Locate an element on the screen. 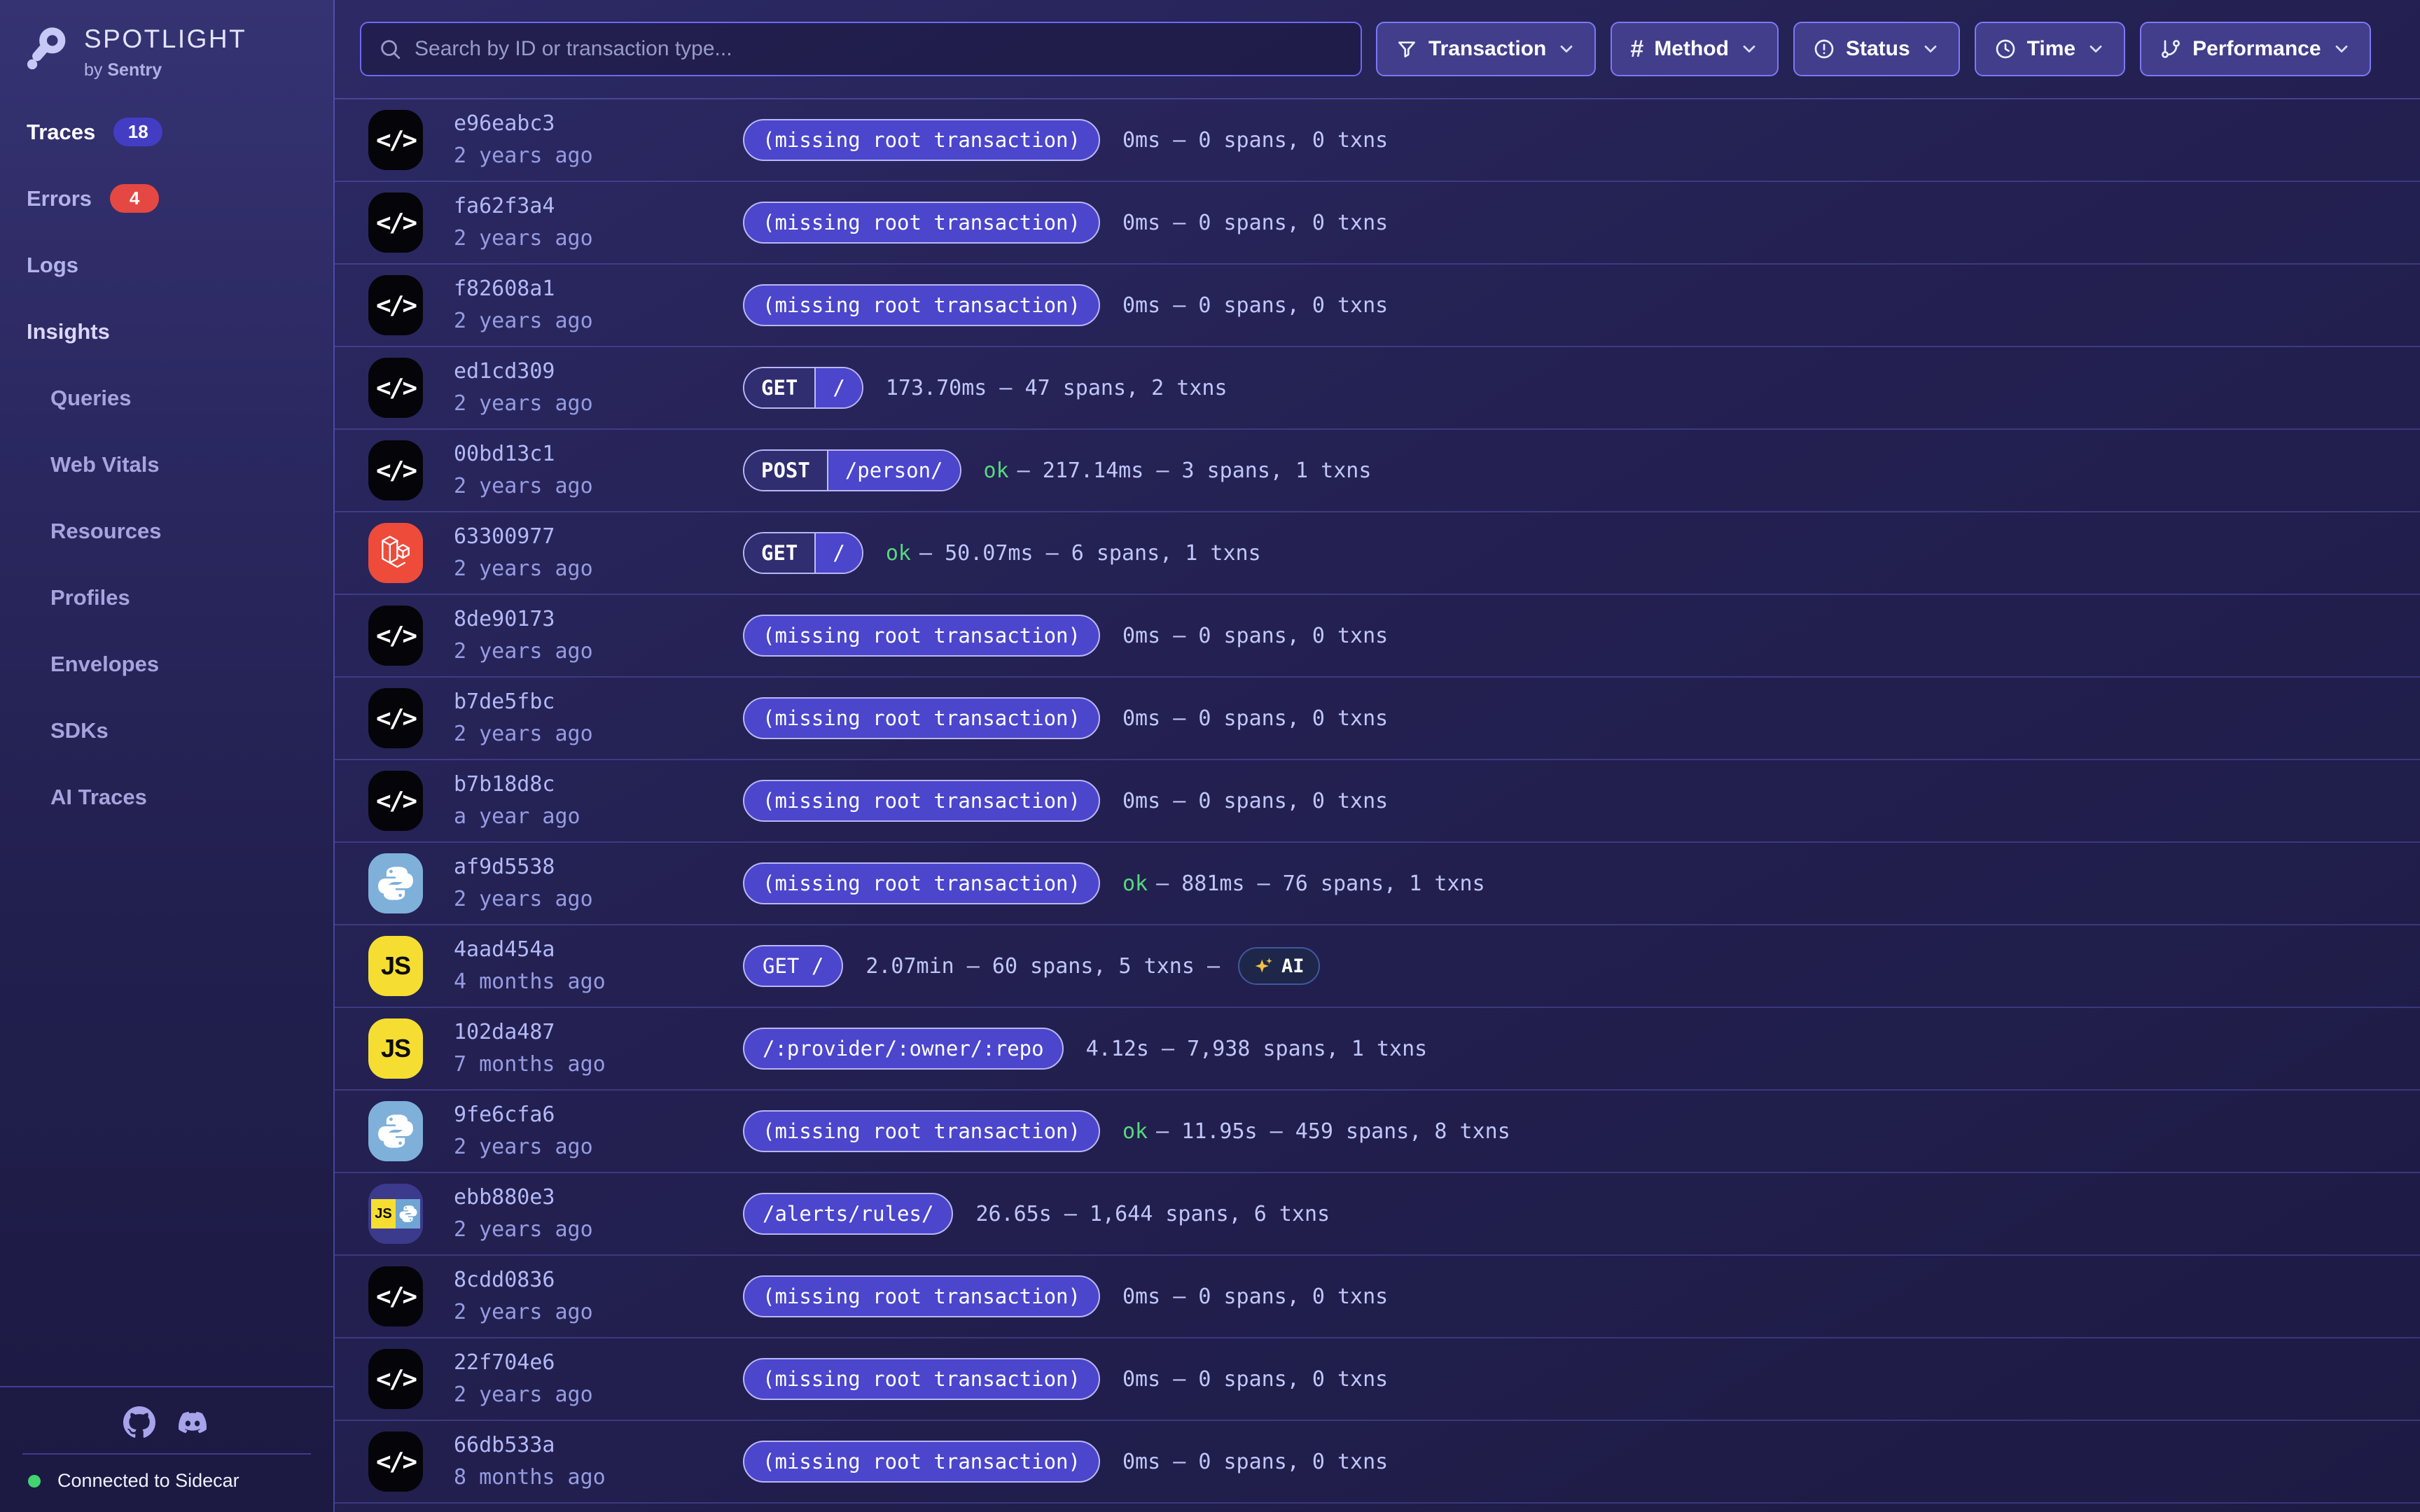 The height and width of the screenshot is (1512, 2420). trace-id: ed1cd309 is located at coordinates (504, 371).